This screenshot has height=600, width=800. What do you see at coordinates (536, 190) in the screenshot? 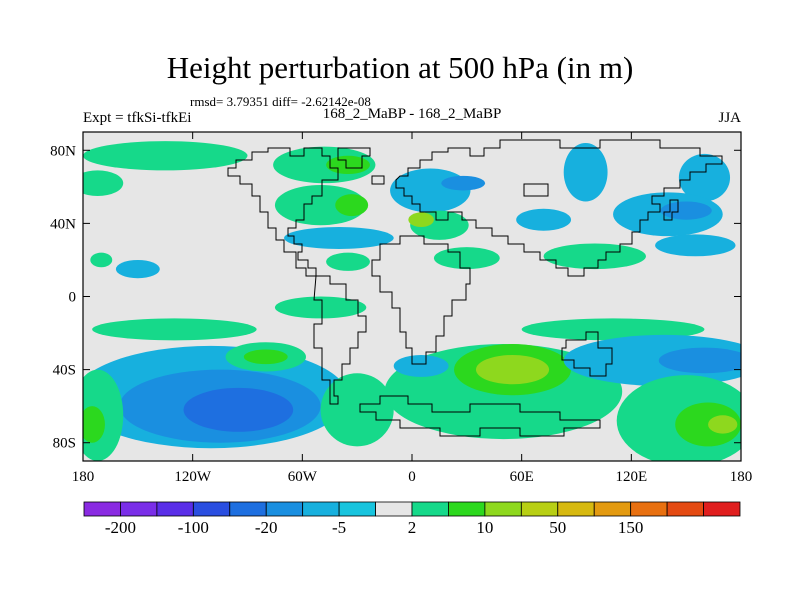
I see `coastline-caspian` at bounding box center [536, 190].